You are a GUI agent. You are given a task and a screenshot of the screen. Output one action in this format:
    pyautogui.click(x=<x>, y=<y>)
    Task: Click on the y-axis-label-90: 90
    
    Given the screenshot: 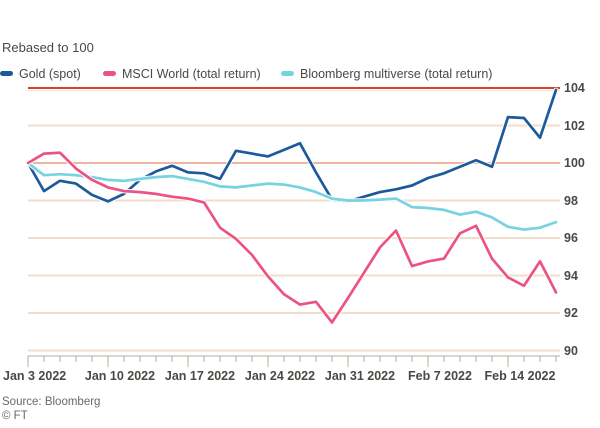 What is the action you would take?
    pyautogui.click(x=571, y=350)
    